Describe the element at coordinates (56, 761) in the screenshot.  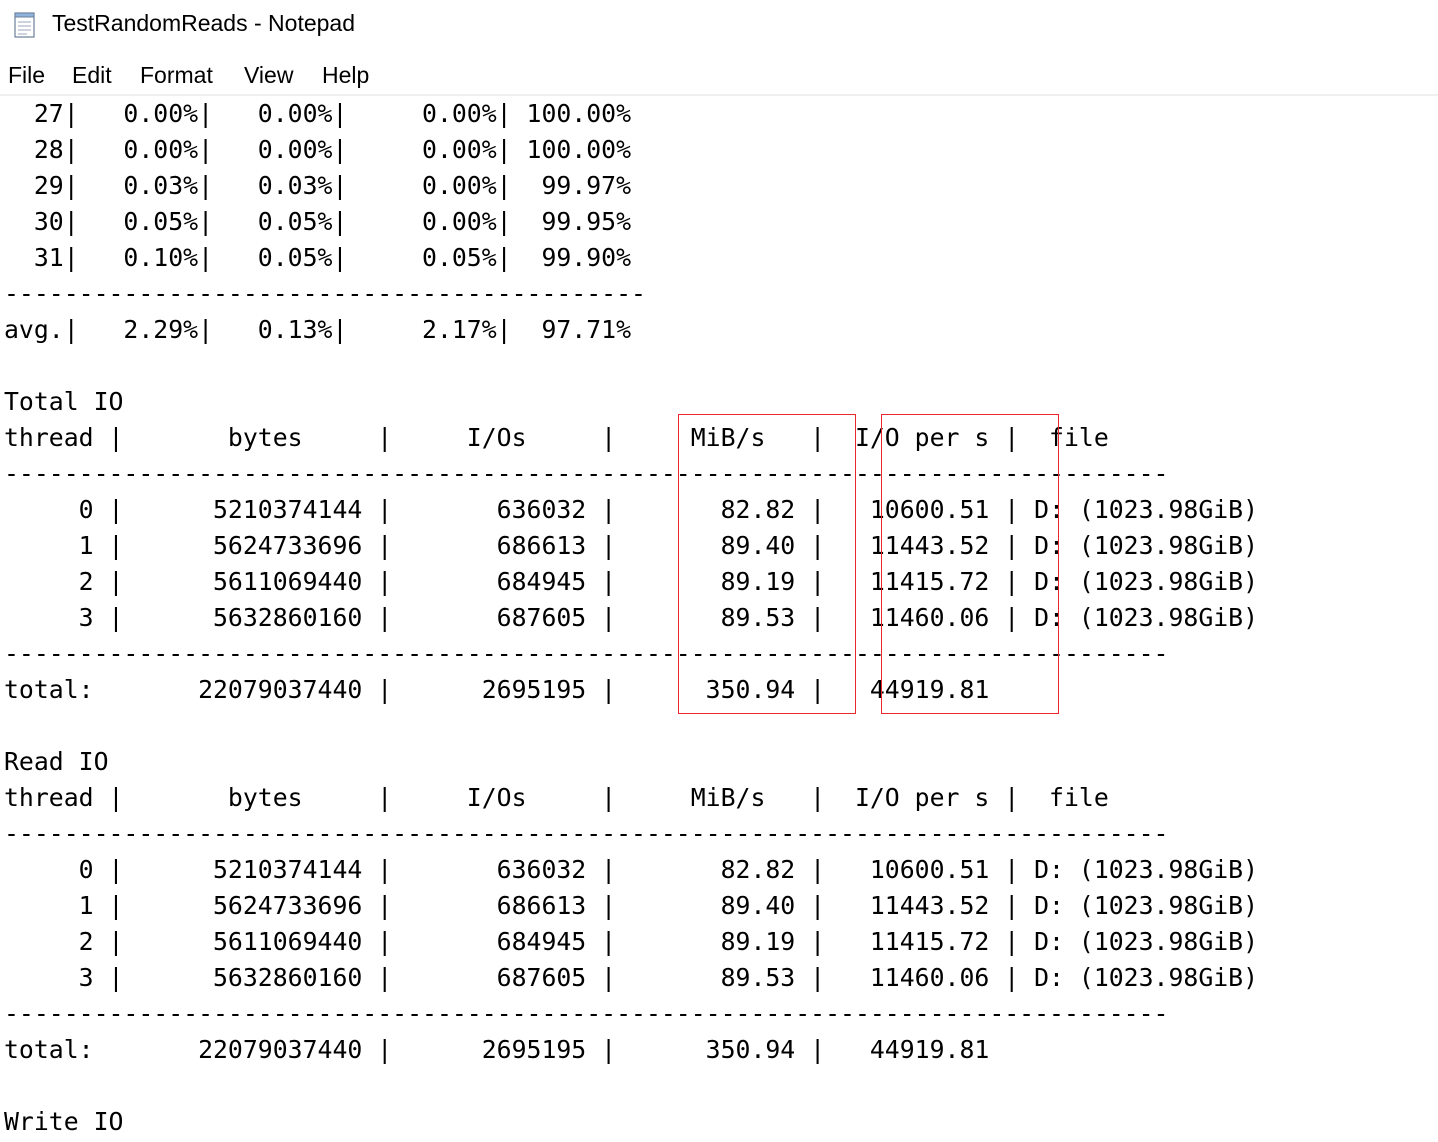
I see `text-line: Read IO` at that location.